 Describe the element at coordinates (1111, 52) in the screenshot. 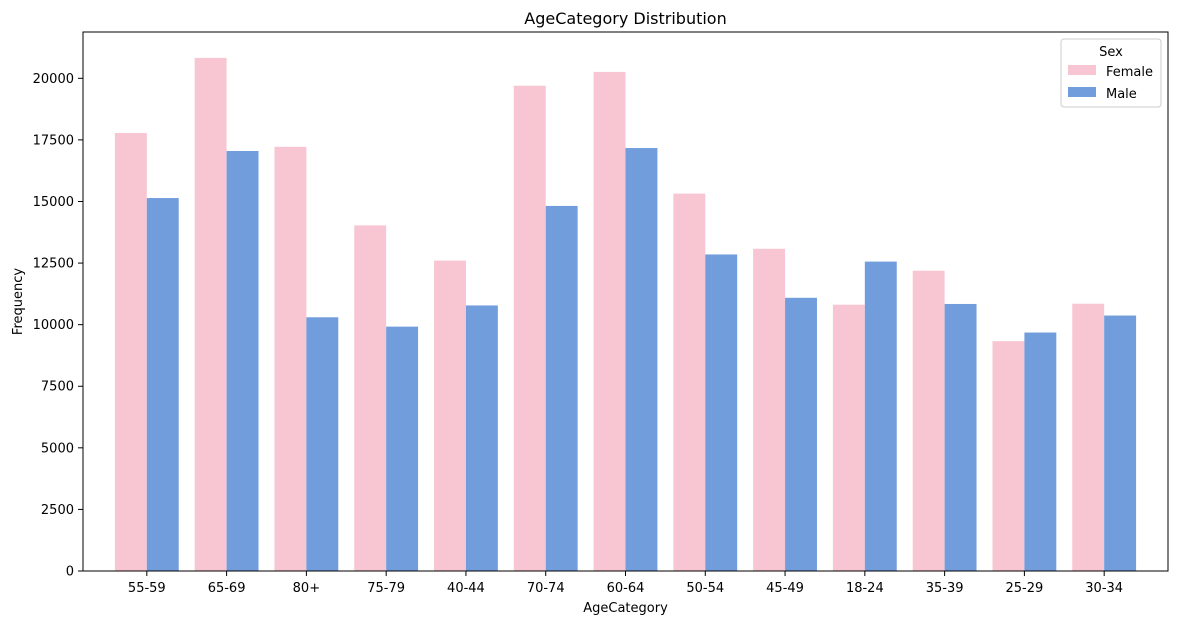

I see `legend-title: Sex` at that location.